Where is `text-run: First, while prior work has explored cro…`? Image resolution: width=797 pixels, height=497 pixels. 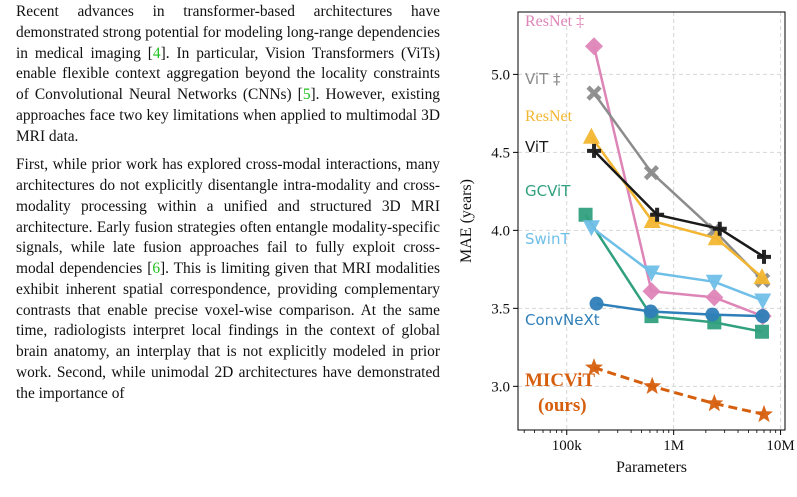 text-run: First, while prior work has explored cro… is located at coordinates (228, 216).